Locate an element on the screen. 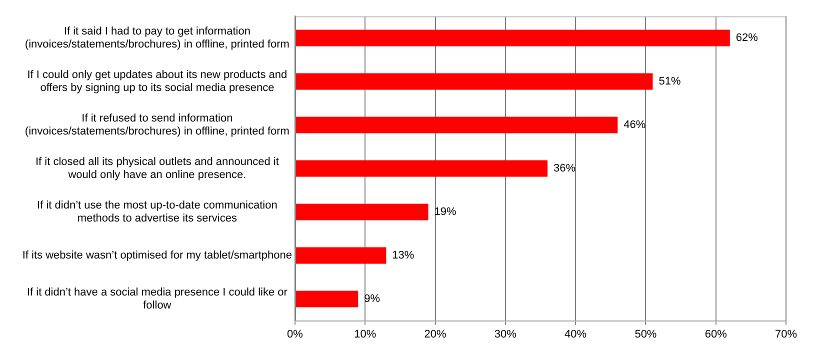  y-tick-label: If it didn’t have a social media presence I could like or follow is located at coordinates (157, 299).